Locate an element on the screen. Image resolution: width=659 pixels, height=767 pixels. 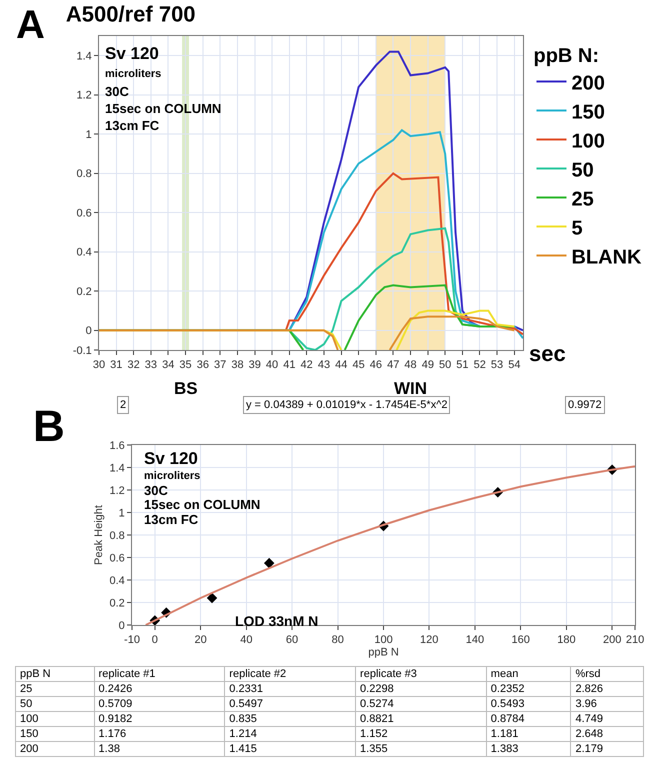
x-tick-label: 20 is located at coordinates (200, 640).